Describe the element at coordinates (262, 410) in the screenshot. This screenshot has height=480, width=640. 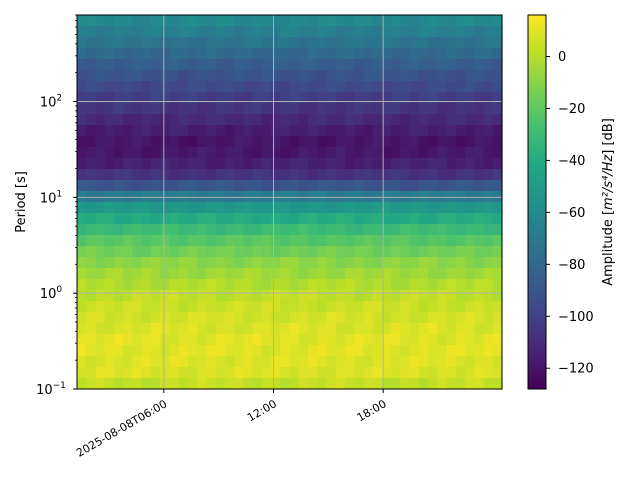
I see `x-tick-label: 12:00` at that location.